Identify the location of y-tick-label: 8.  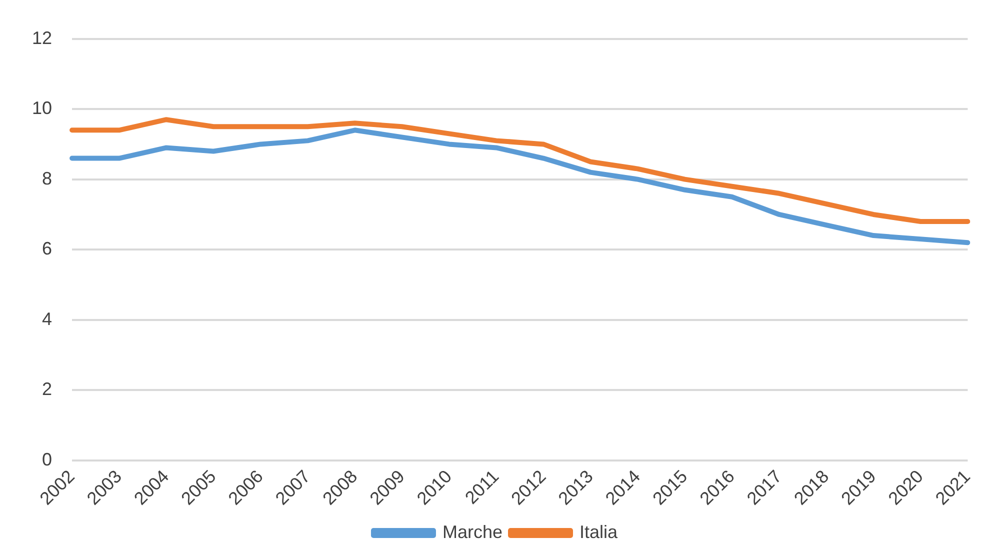
(47, 178).